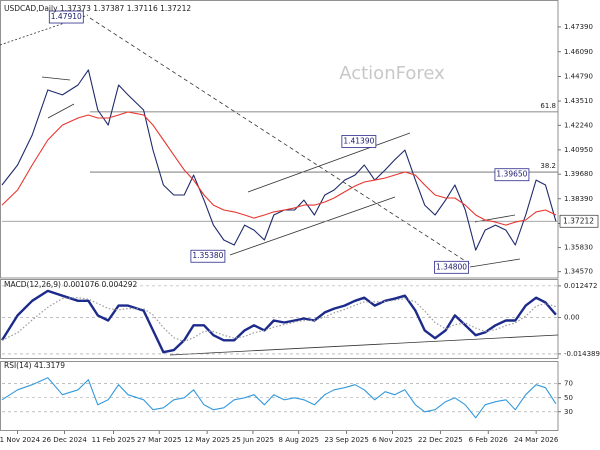 The height and width of the screenshot is (450, 600). I want to click on annotation-label: 1.39650, so click(511, 174).